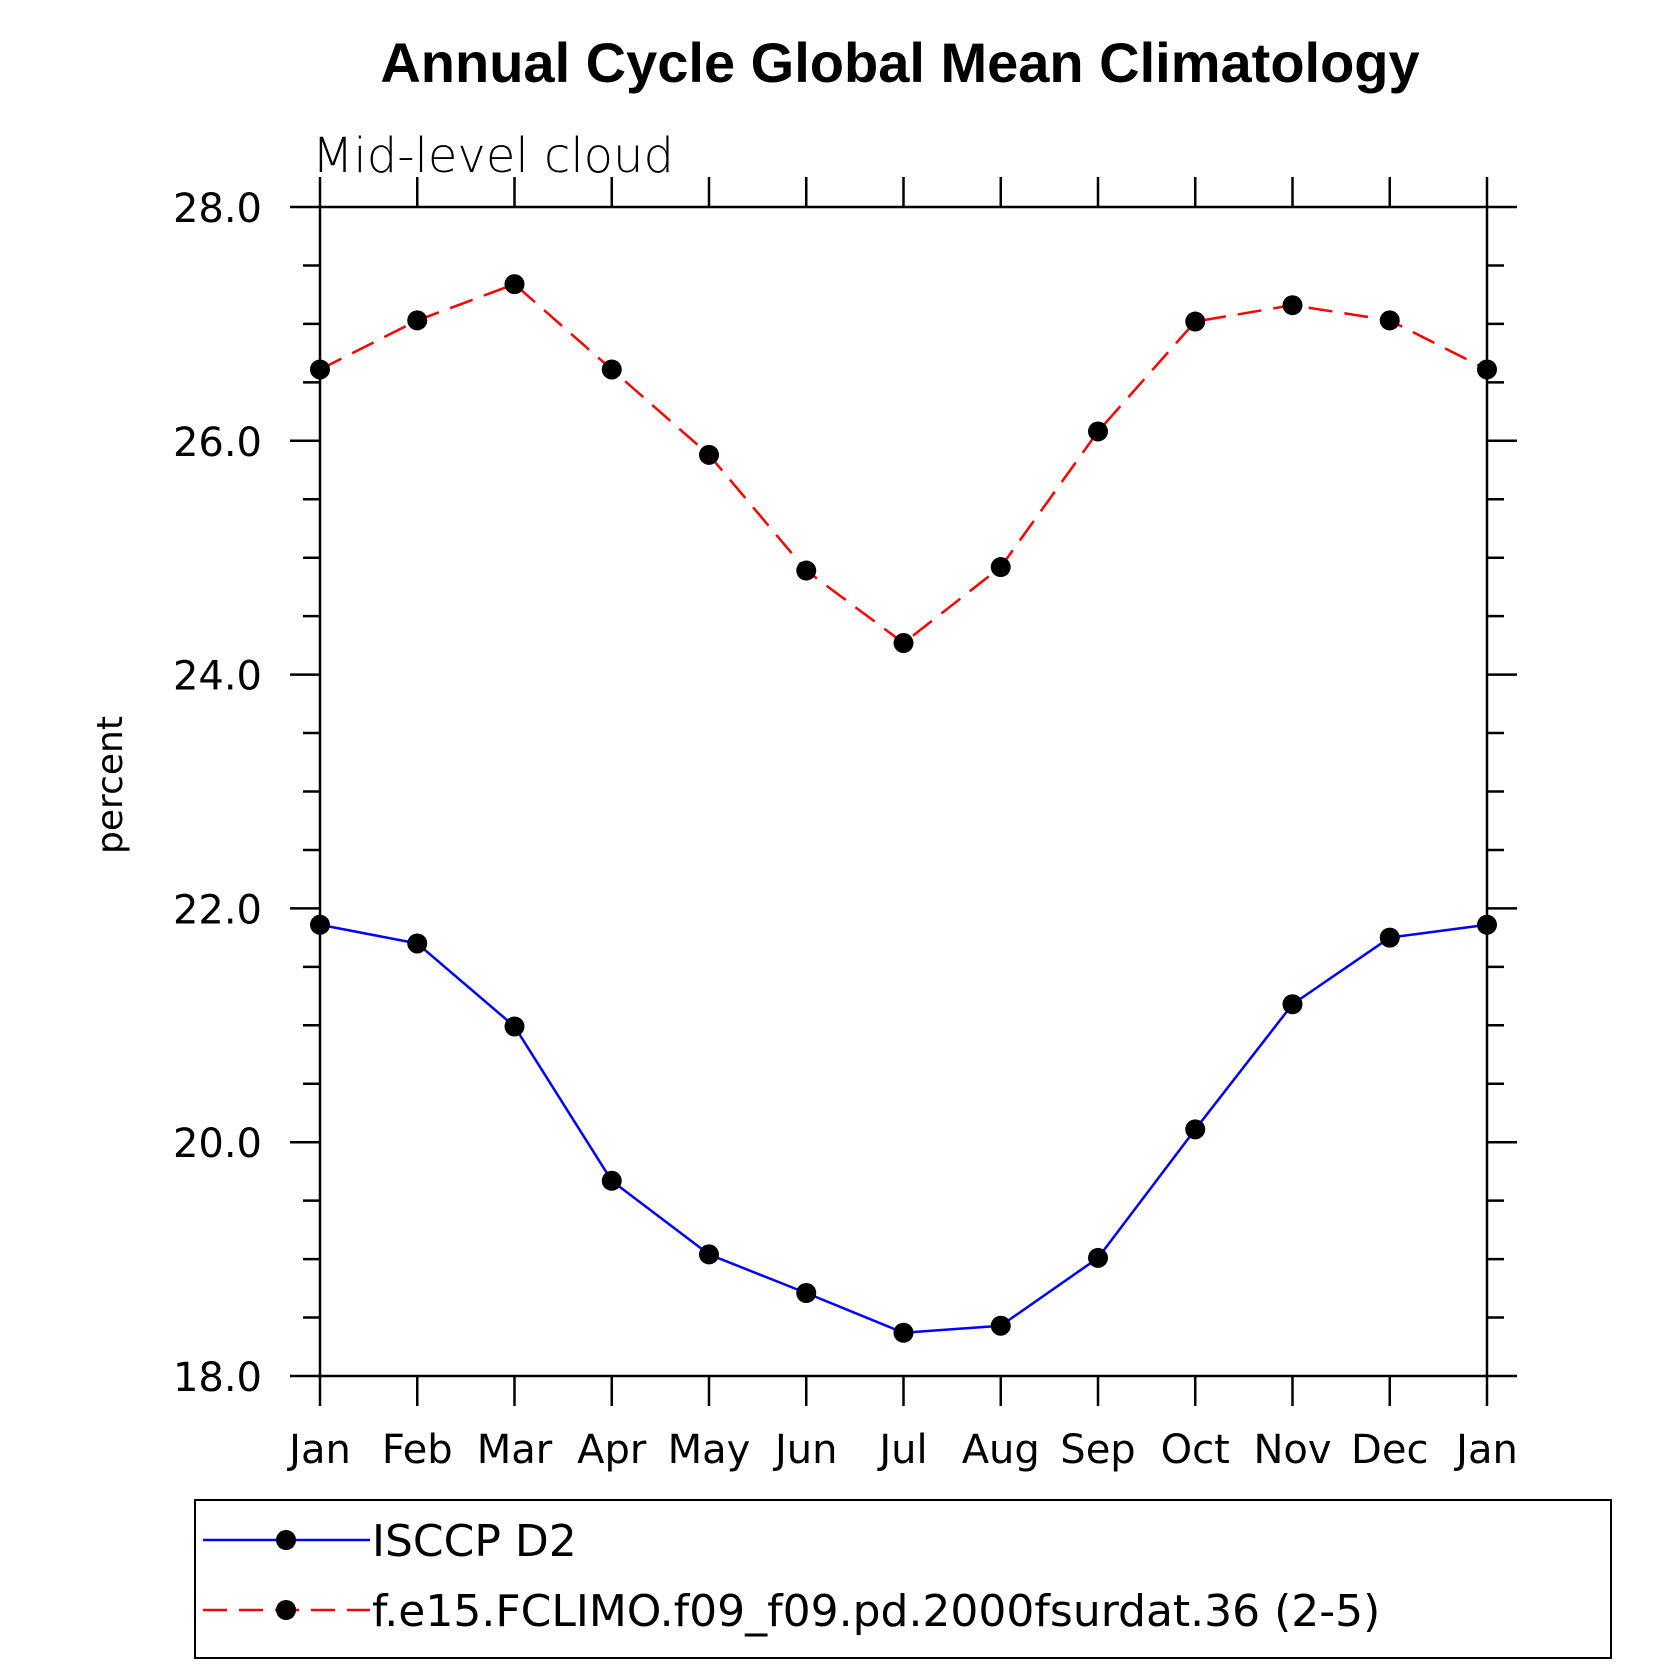 The image size is (1680, 1680). What do you see at coordinates (417, 1450) in the screenshot?
I see `x-tick-label: Feb` at bounding box center [417, 1450].